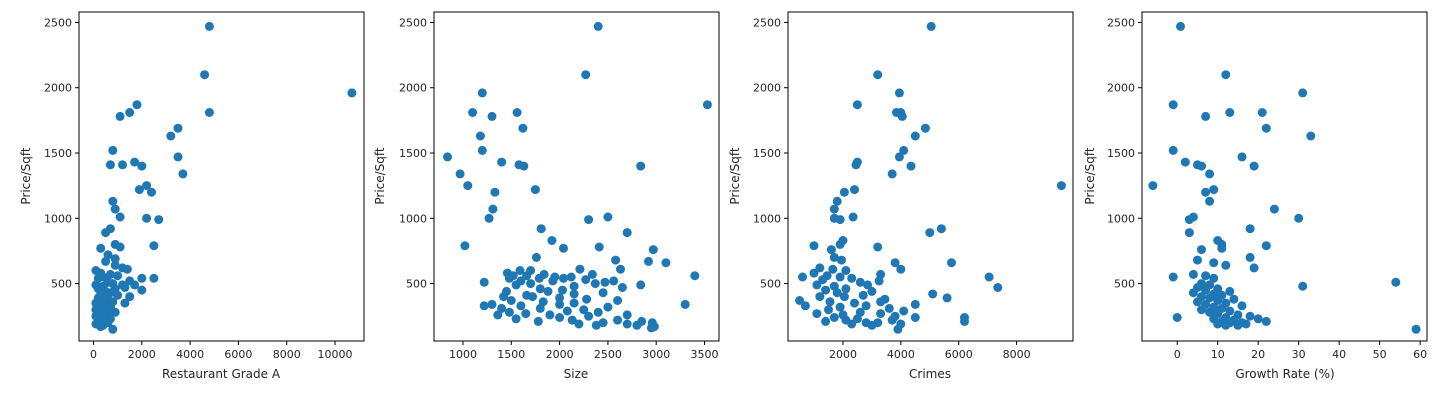 This screenshot has width=1447, height=403. What do you see at coordinates (767, 153) in the screenshot?
I see `y-tick-label: 1500` at bounding box center [767, 153].